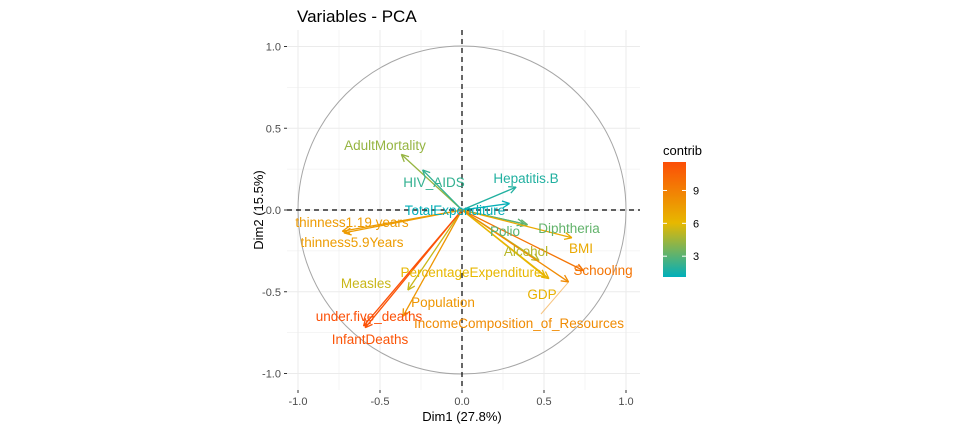 The width and height of the screenshot is (954, 431). What do you see at coordinates (526, 251) in the screenshot?
I see `variable-label: Alcohol` at bounding box center [526, 251].